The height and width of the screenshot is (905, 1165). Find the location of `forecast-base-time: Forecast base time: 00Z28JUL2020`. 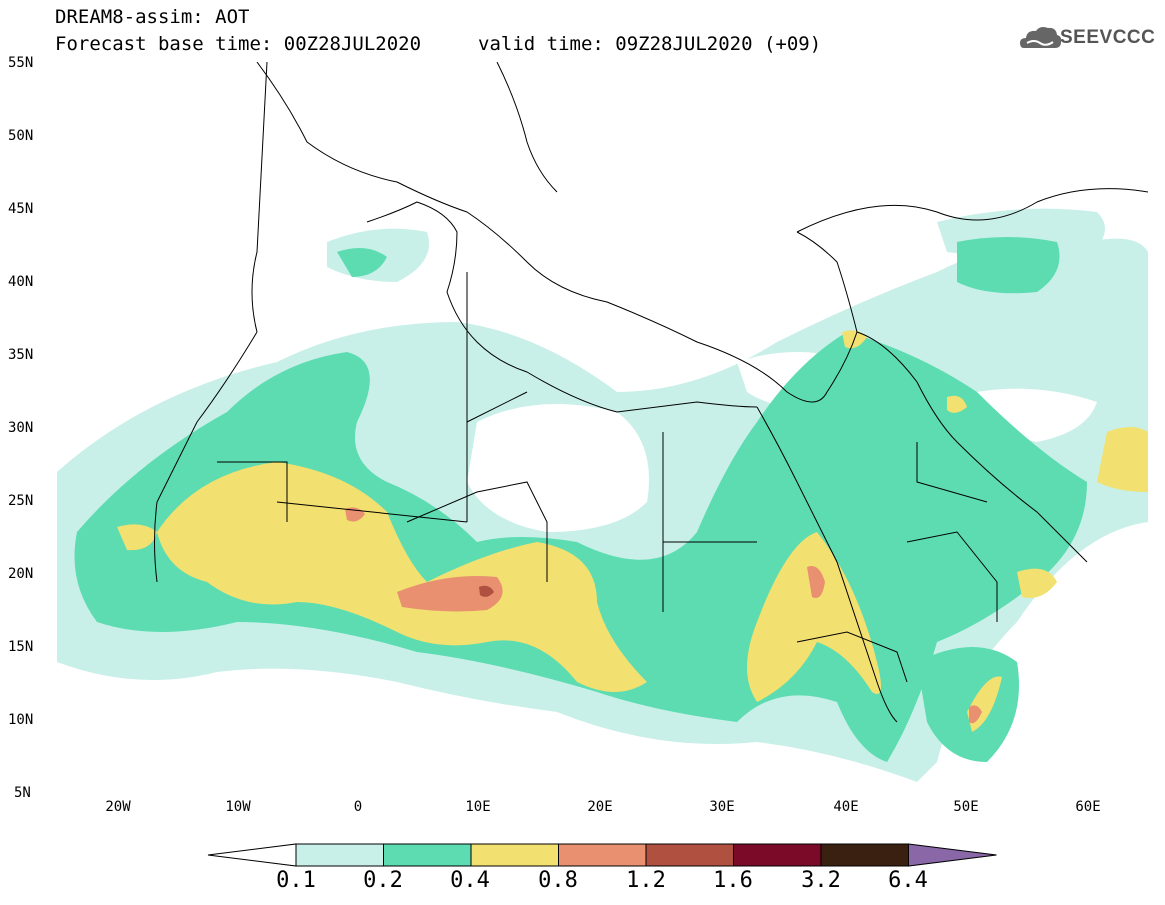

forecast-base-time: Forecast base time: 00Z28JUL2020 is located at coordinates (238, 44).